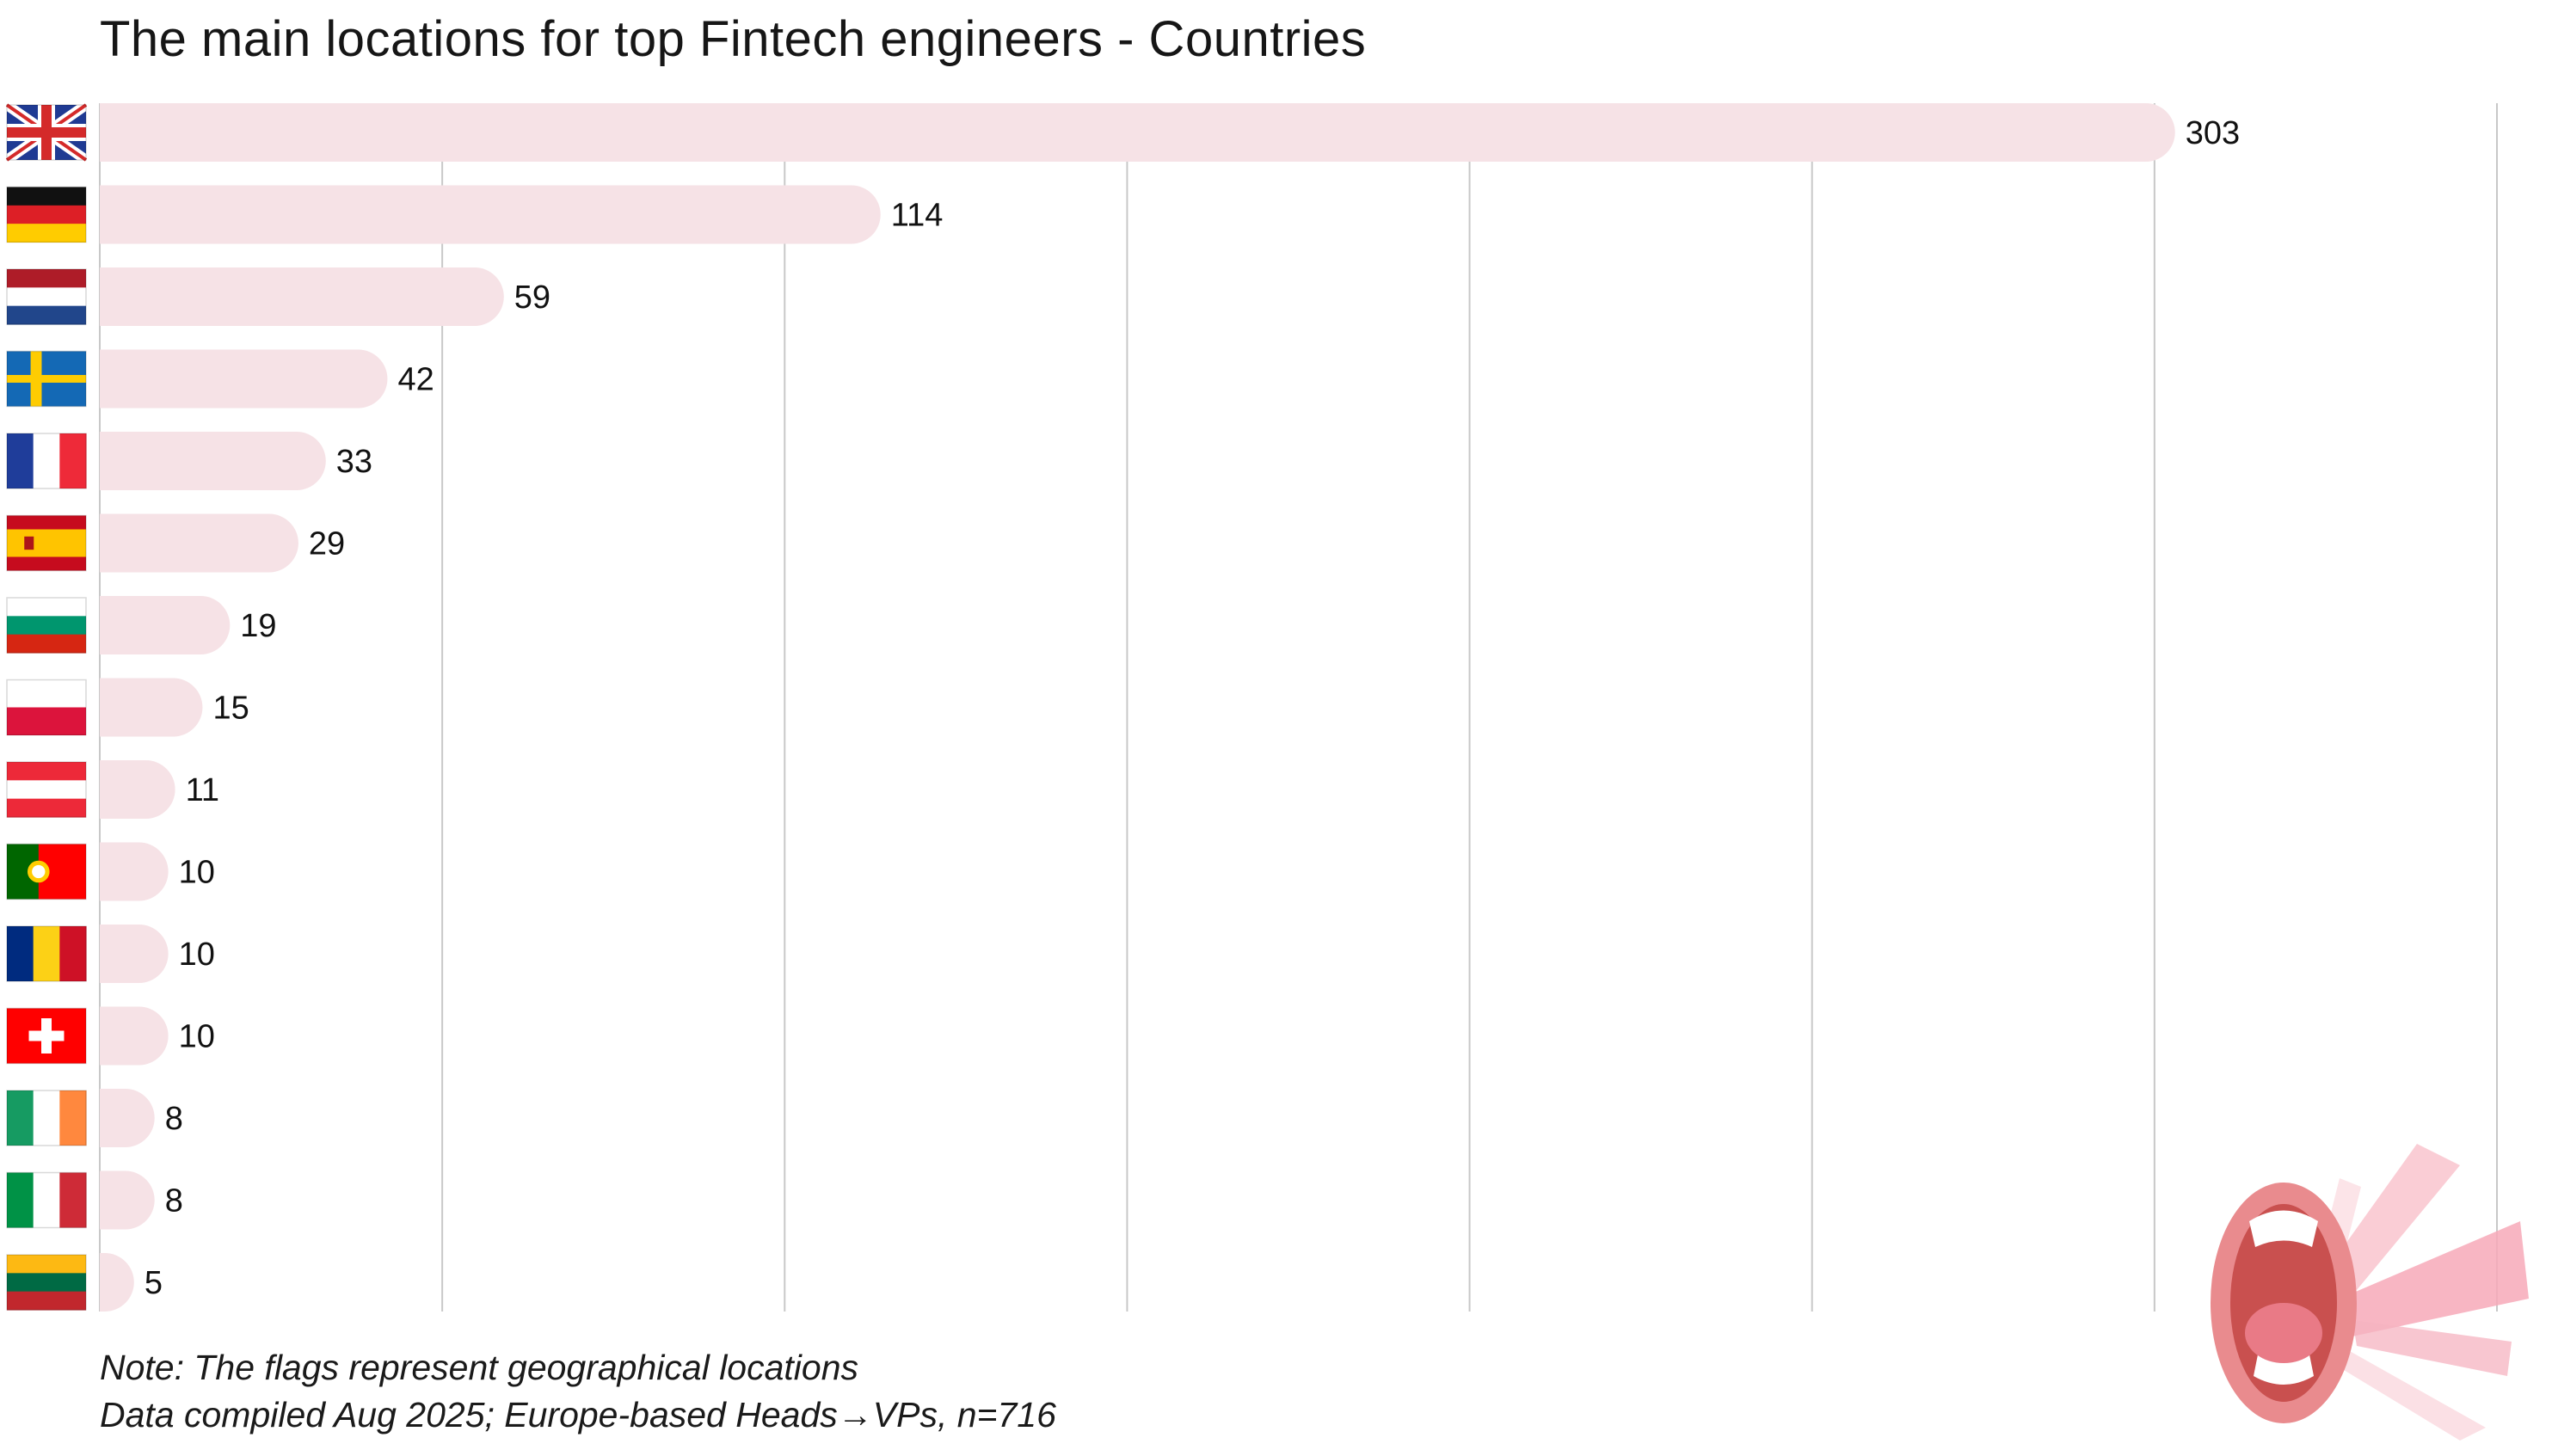 The height and width of the screenshot is (1456, 2552). What do you see at coordinates (213, 461) in the screenshot?
I see `bar-fr` at bounding box center [213, 461].